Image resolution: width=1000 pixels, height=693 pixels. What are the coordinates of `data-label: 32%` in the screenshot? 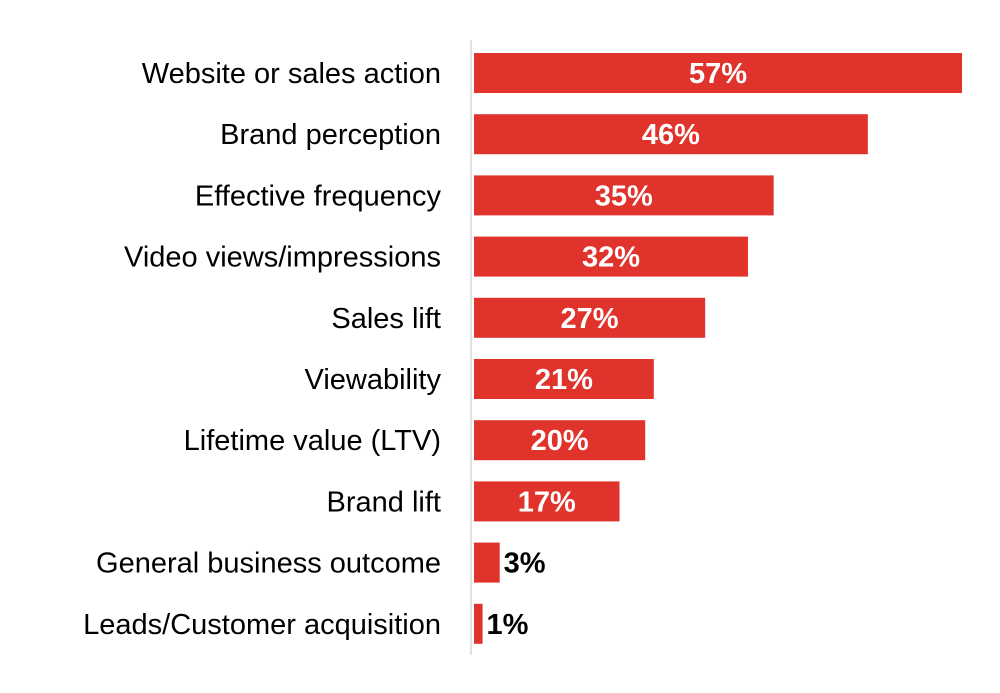 It's located at (611, 258).